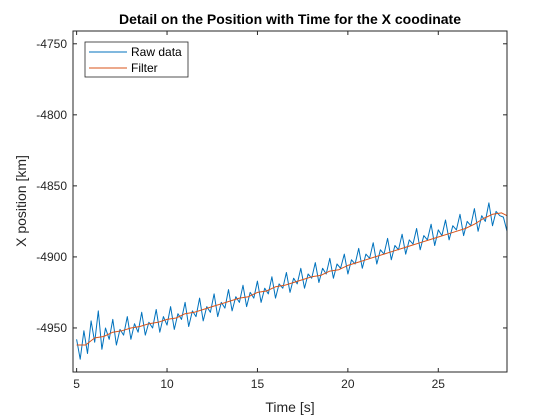 Image resolution: width=560 pixels, height=420 pixels. I want to click on x-tick-label: 15, so click(258, 384).